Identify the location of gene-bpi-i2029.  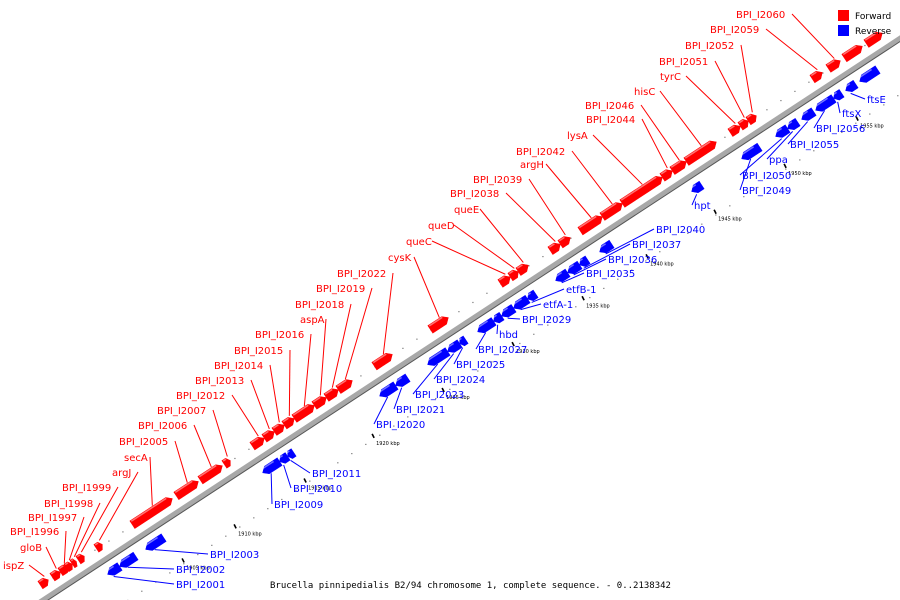
(508, 311).